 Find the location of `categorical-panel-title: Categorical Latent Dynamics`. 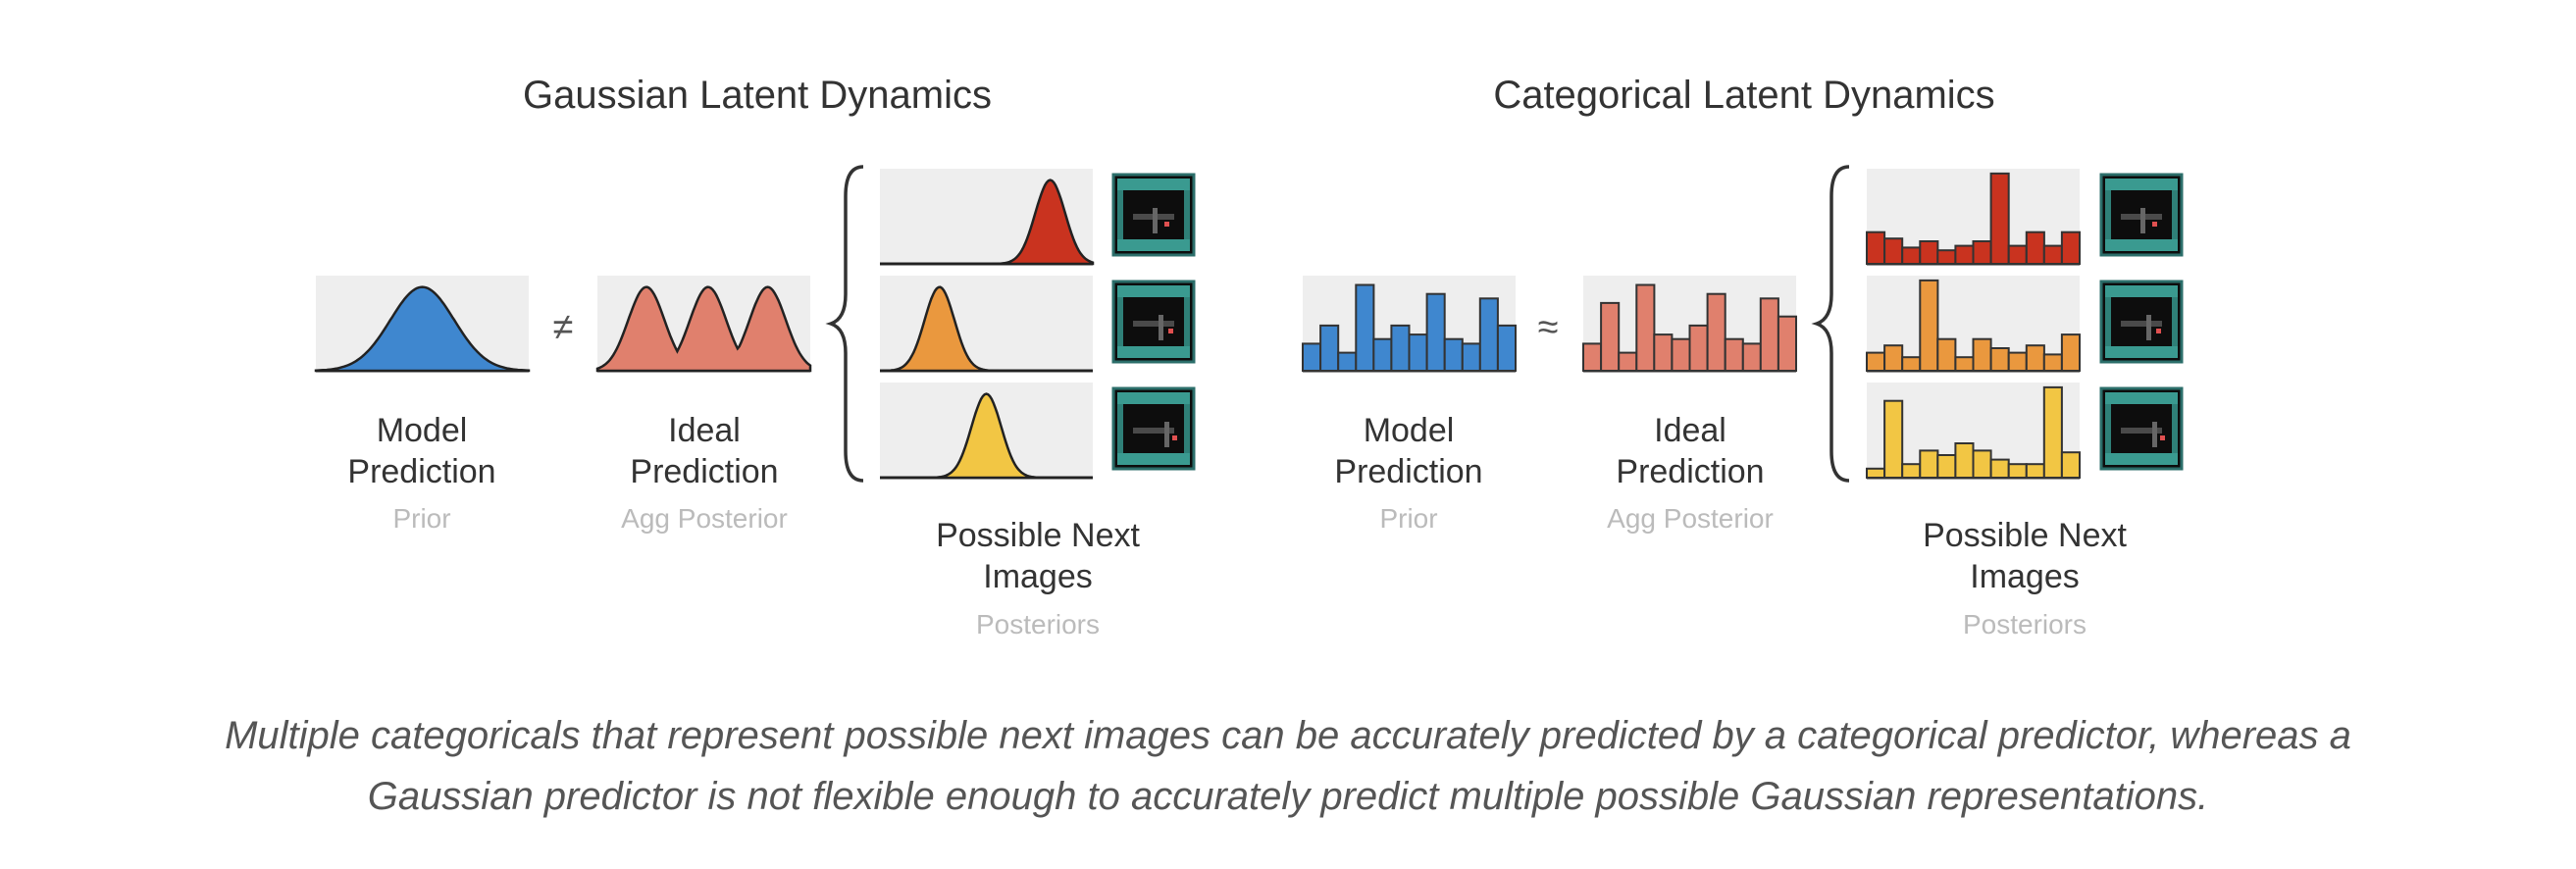

categorical-panel-title: Categorical Latent Dynamics is located at coordinates (1743, 95).